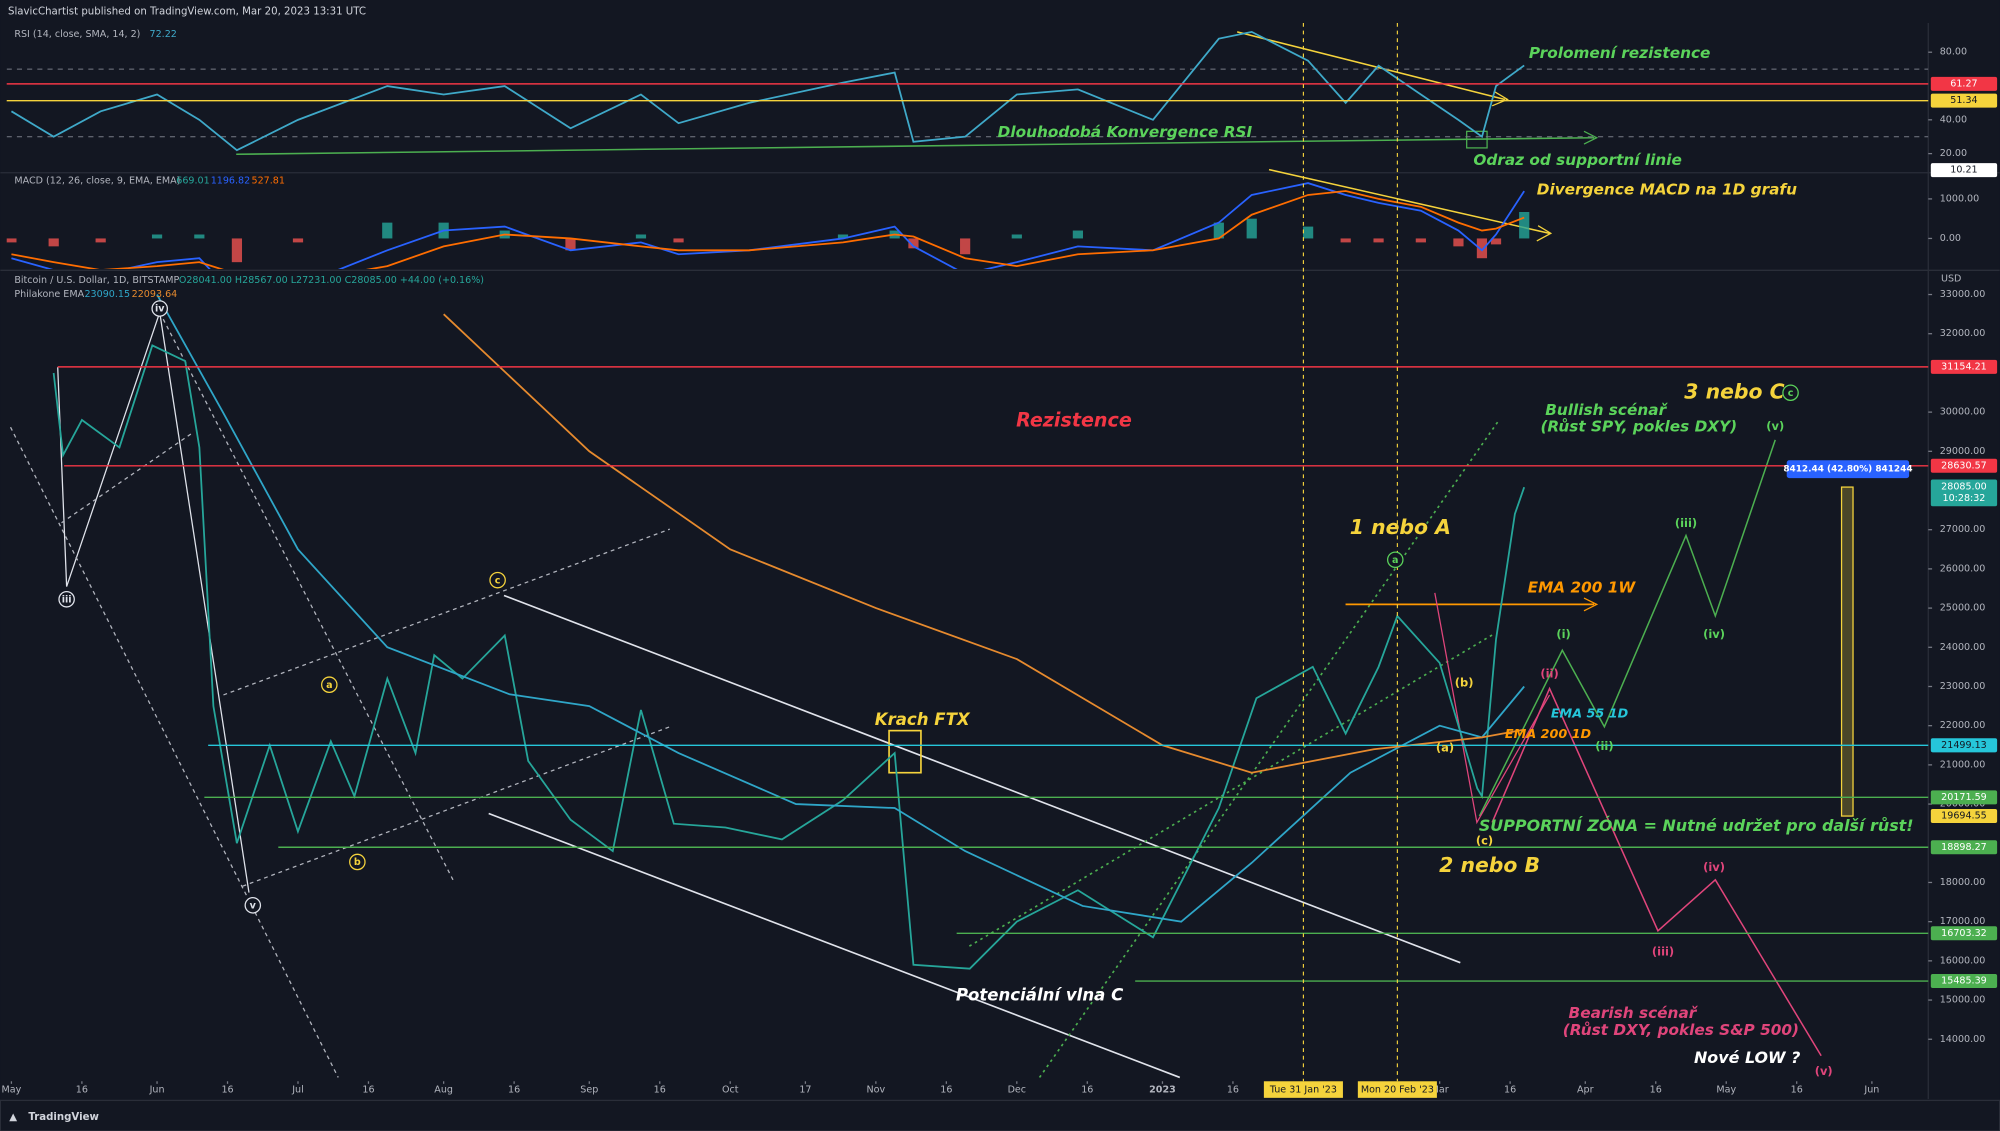 Image resolution: width=2000 pixels, height=1131 pixels. What do you see at coordinates (967, 91) in the screenshot?
I see `panel` at bounding box center [967, 91].